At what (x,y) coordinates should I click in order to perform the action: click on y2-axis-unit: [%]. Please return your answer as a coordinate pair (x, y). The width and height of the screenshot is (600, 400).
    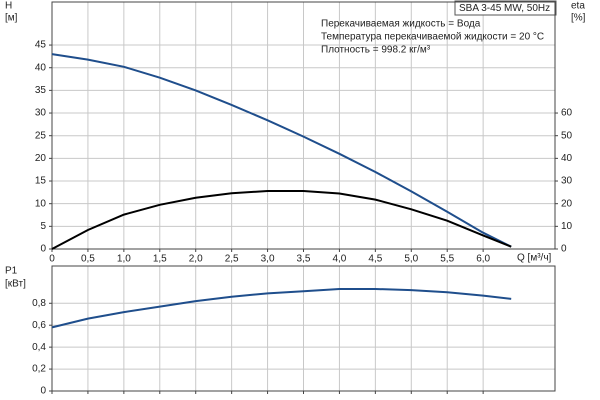
    Looking at the image, I should click on (578, 18).